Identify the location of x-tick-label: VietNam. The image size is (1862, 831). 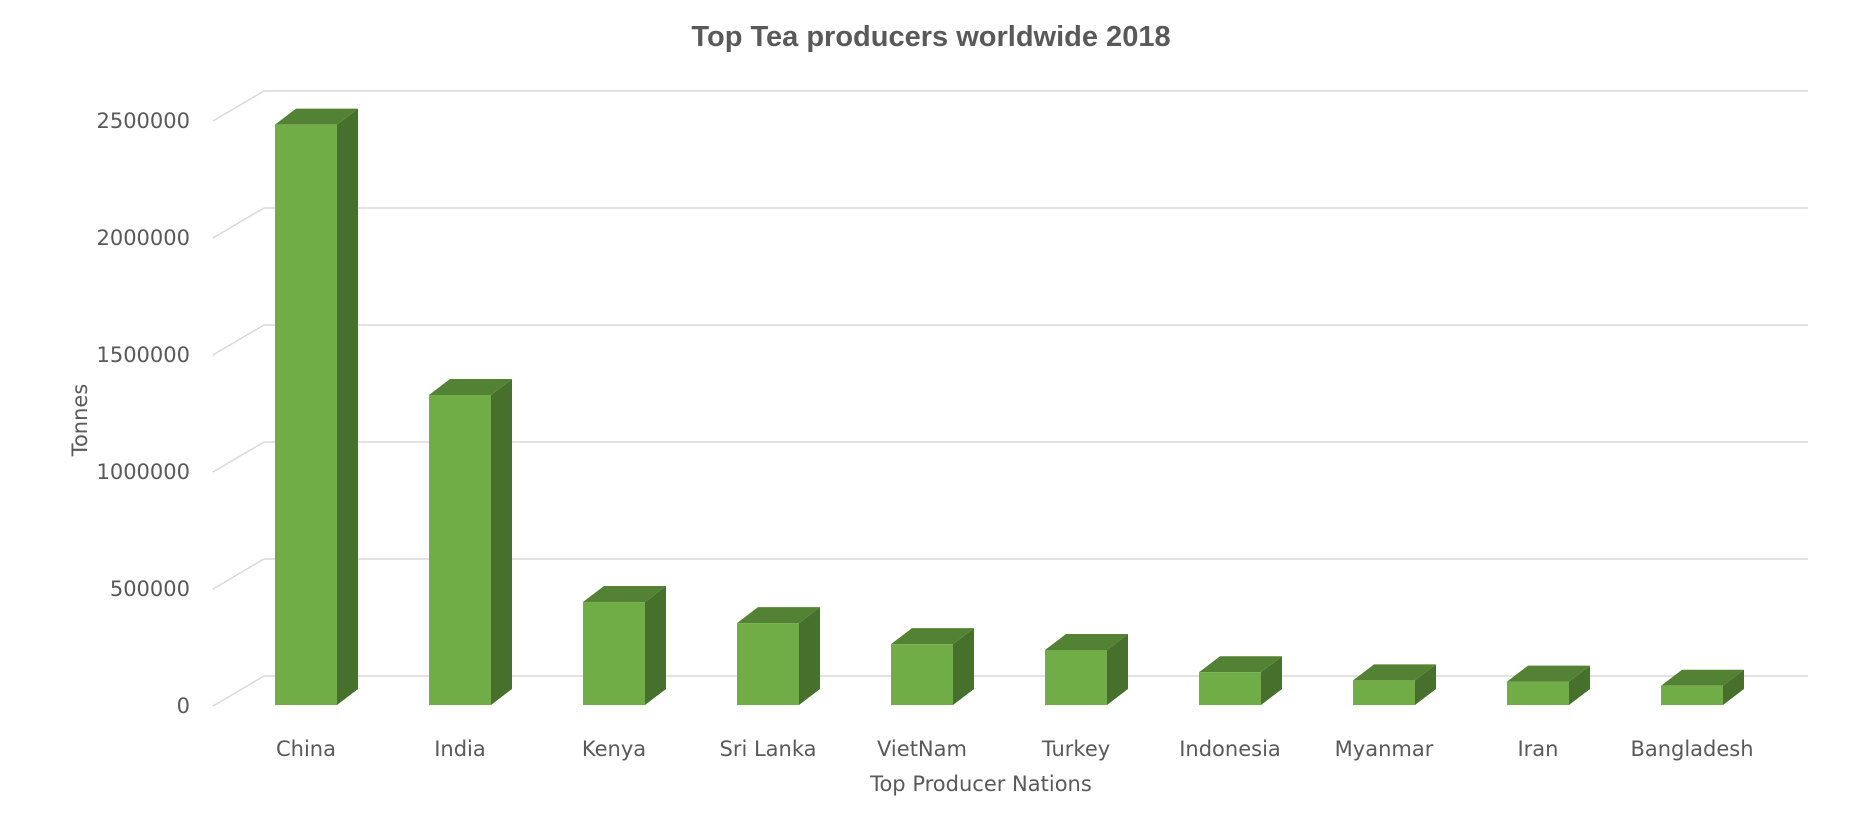
(922, 749).